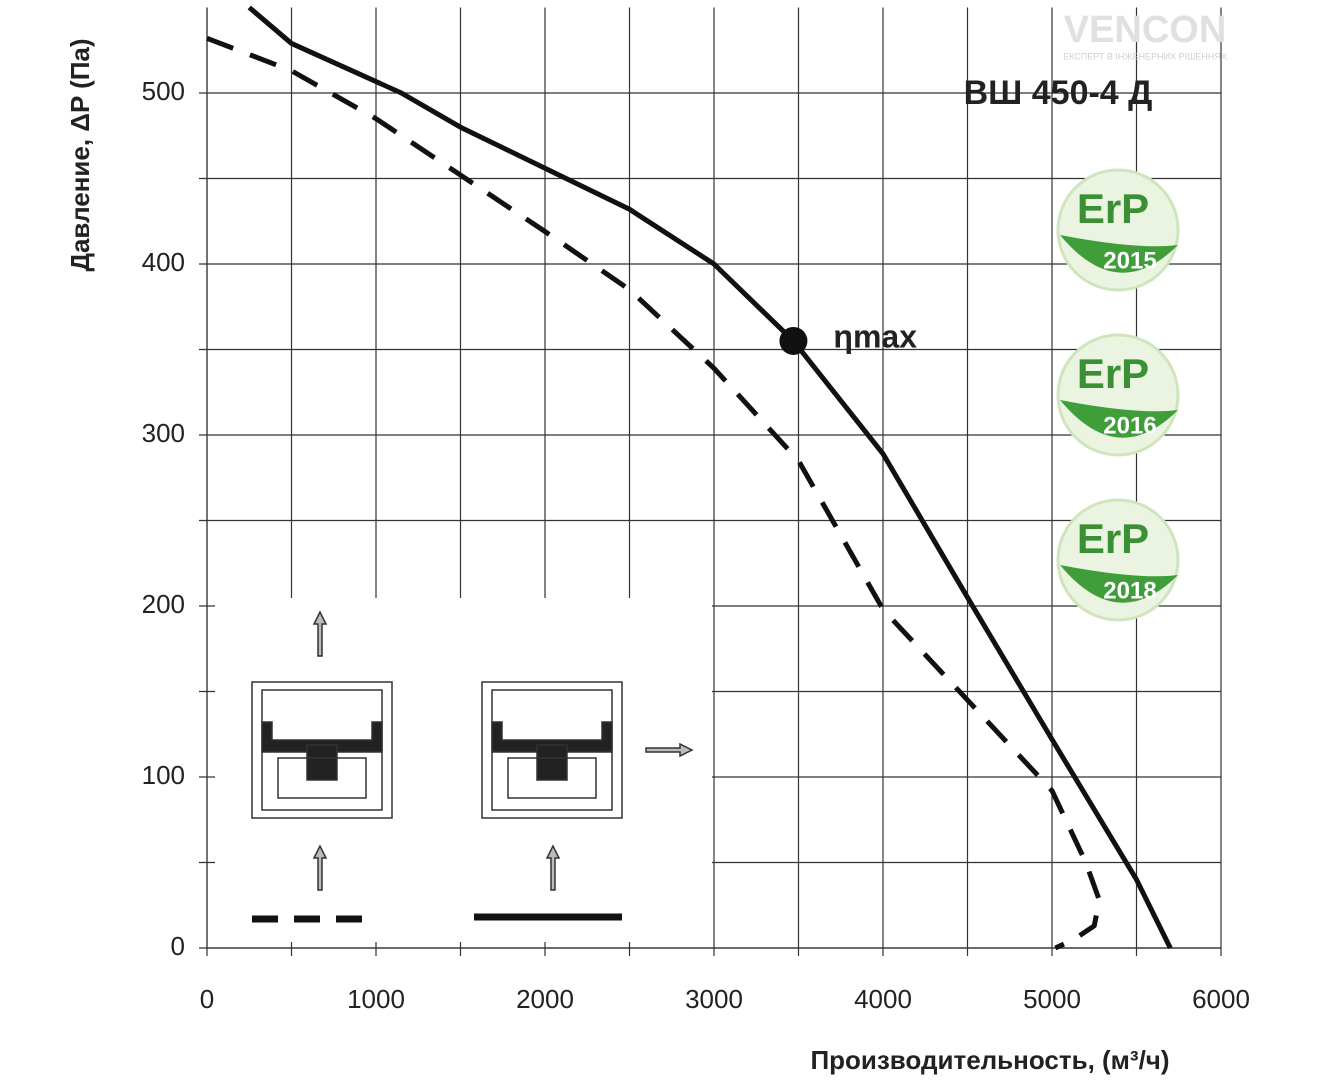  What do you see at coordinates (1052, 999) in the screenshot?
I see `x-tick-label: 5000` at bounding box center [1052, 999].